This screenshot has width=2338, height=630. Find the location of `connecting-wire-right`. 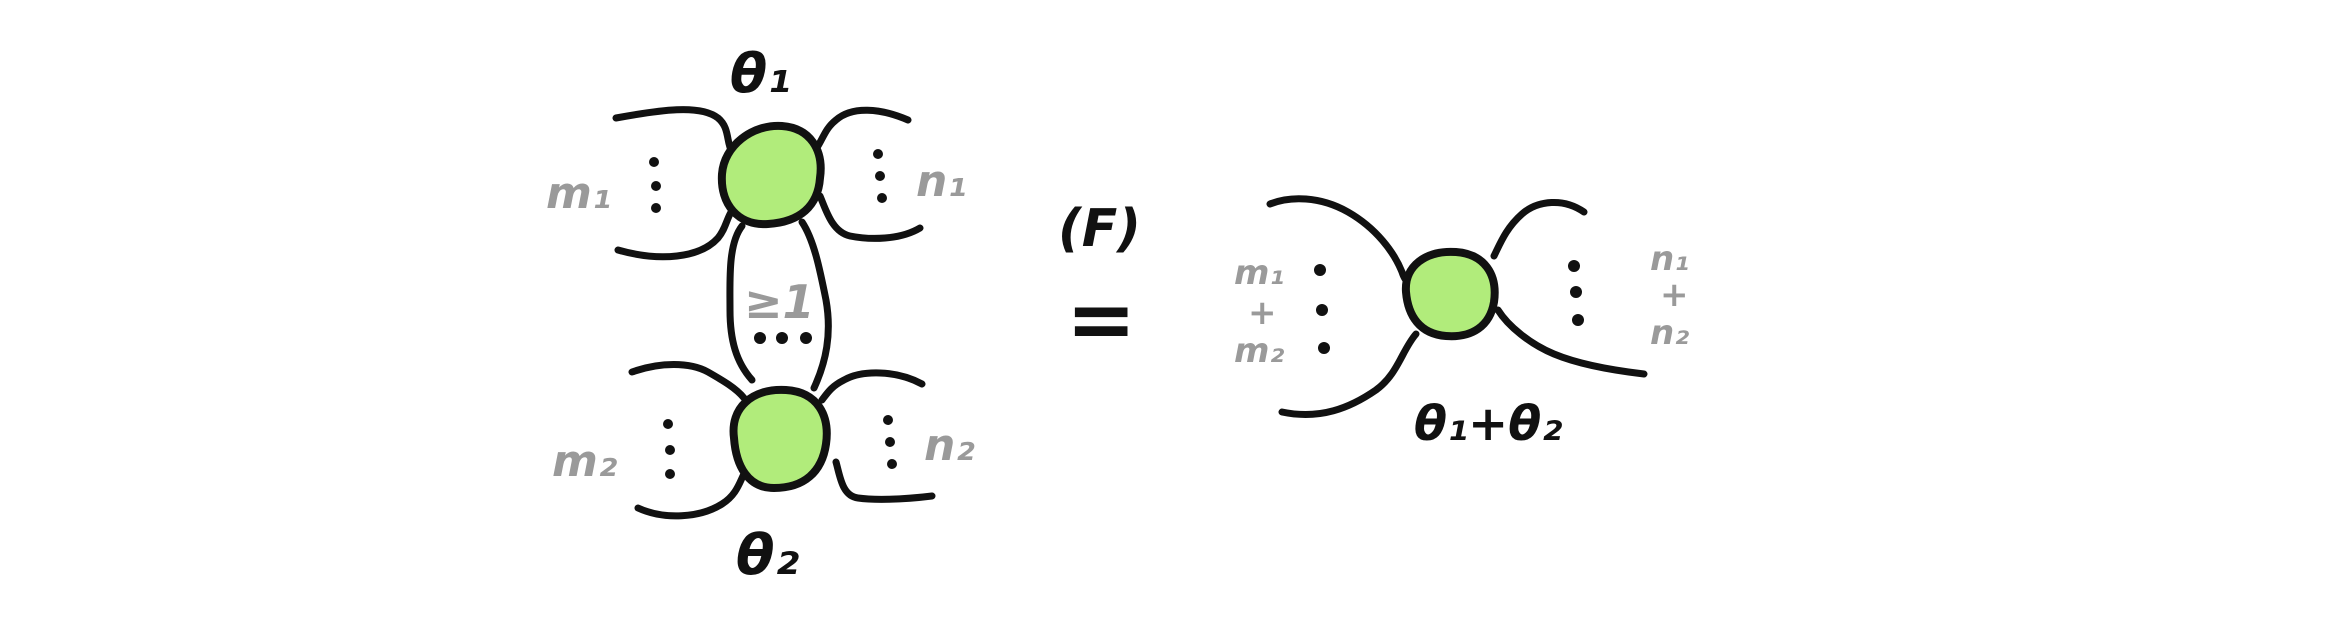

connecting-wire-right is located at coordinates (815, 305).